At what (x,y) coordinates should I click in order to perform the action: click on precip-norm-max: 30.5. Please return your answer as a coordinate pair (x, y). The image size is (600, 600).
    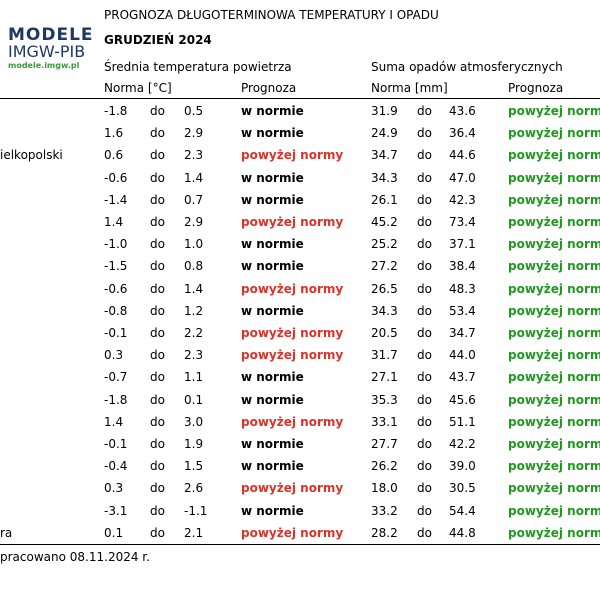
    Looking at the image, I should click on (462, 488).